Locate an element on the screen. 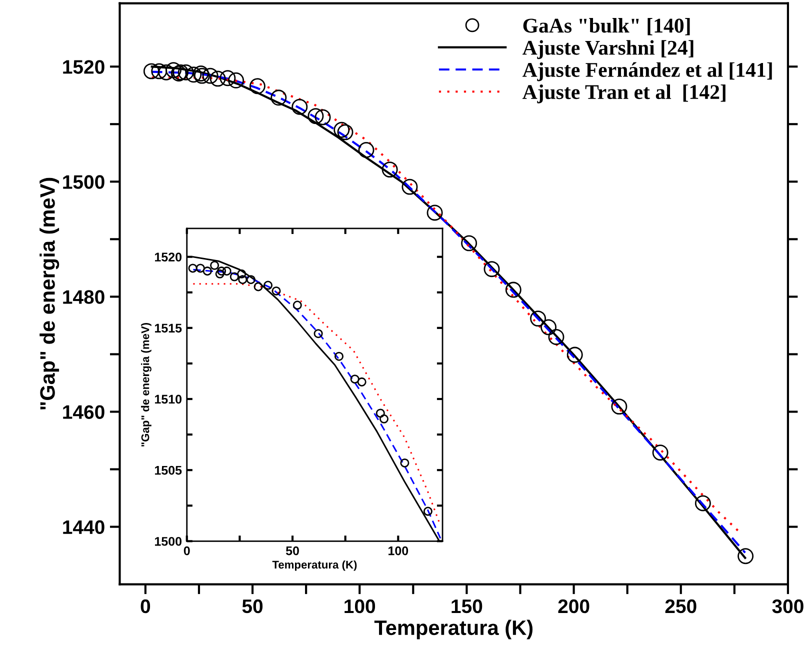  y-tick-label: 1510 is located at coordinates (168, 399).